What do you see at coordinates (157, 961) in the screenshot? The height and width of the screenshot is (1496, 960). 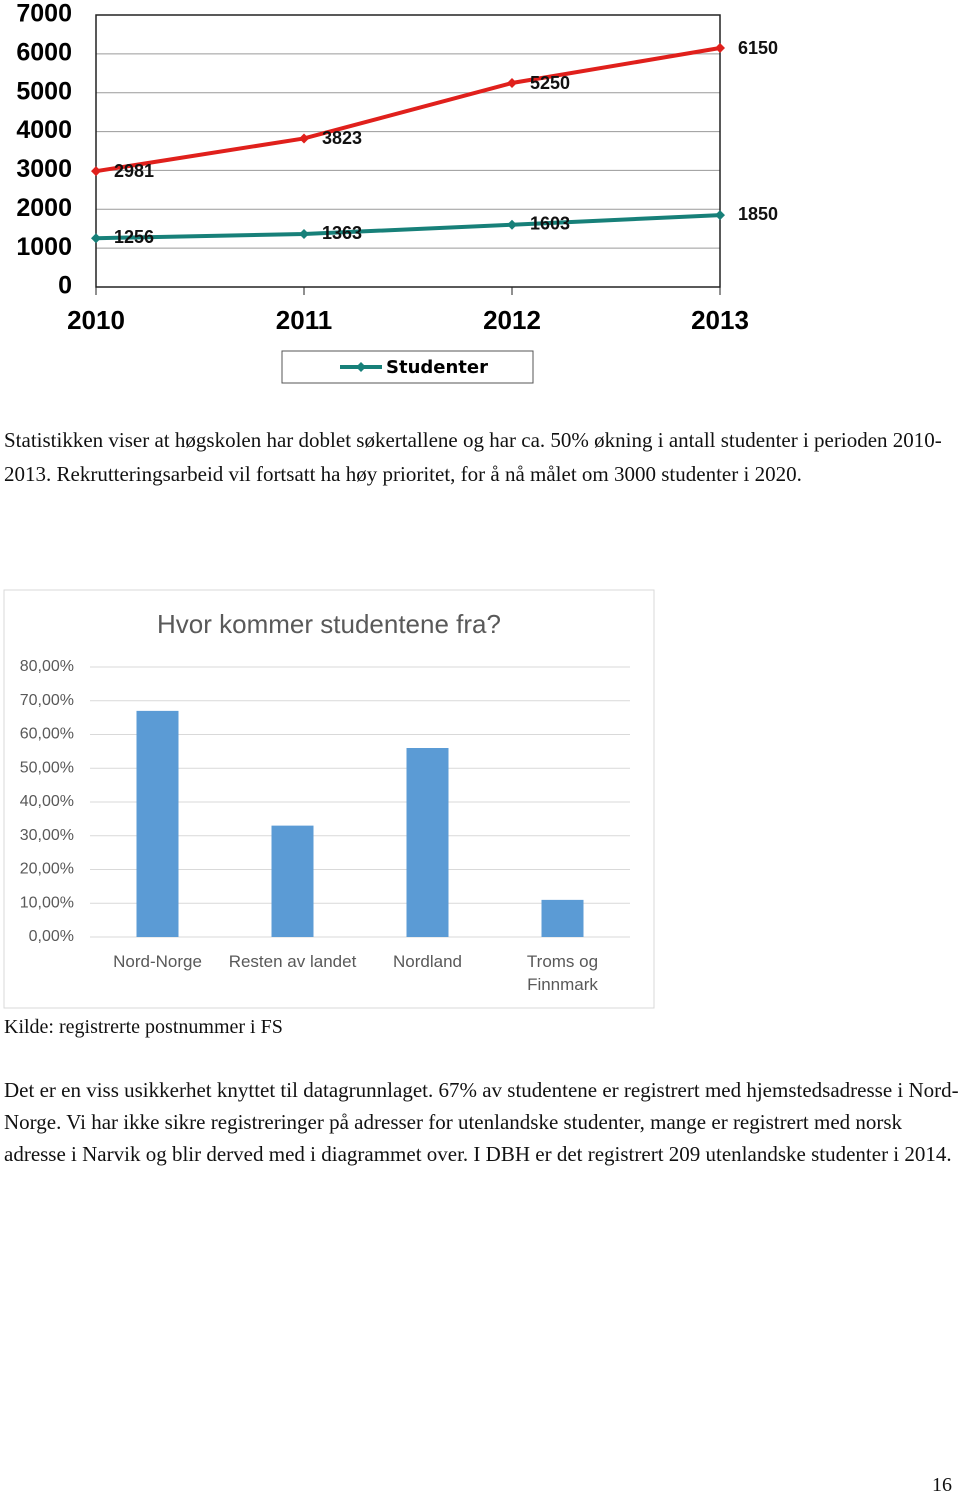 I see `x-tick-label: Nord-Norge` at bounding box center [157, 961].